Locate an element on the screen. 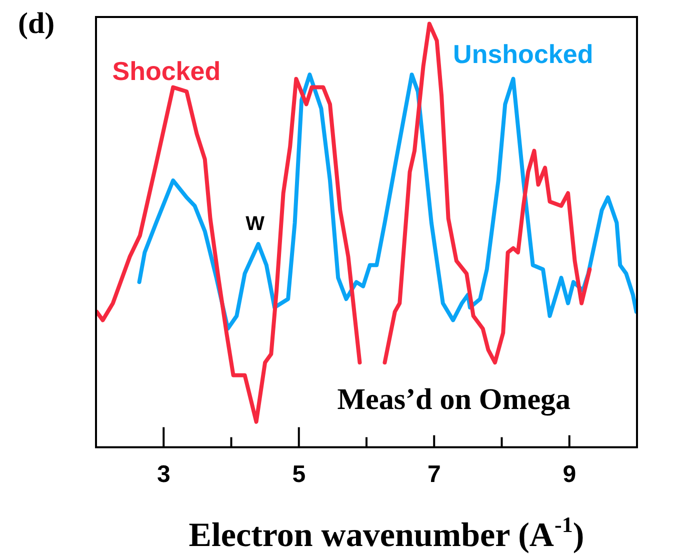  series-label: Unshocked is located at coordinates (523, 53).